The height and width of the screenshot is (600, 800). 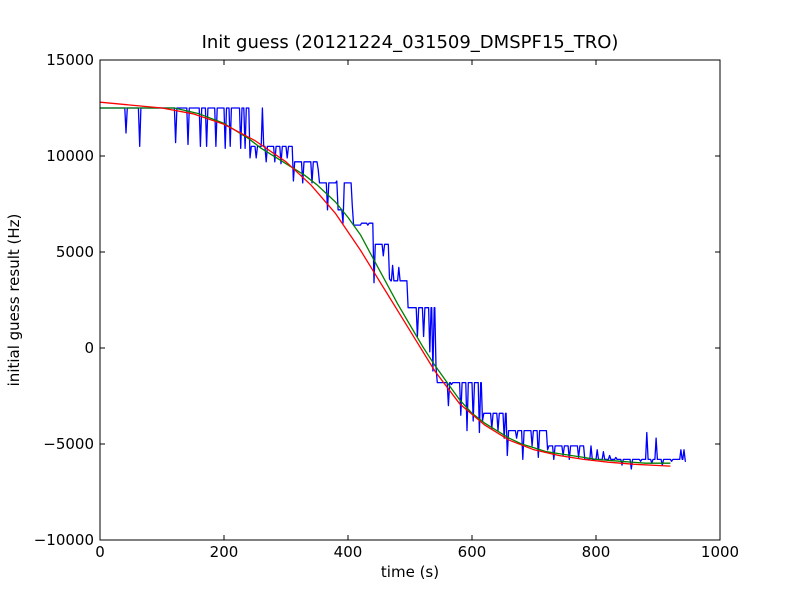 I want to click on x-axis-label: time (s), so click(x=410, y=572).